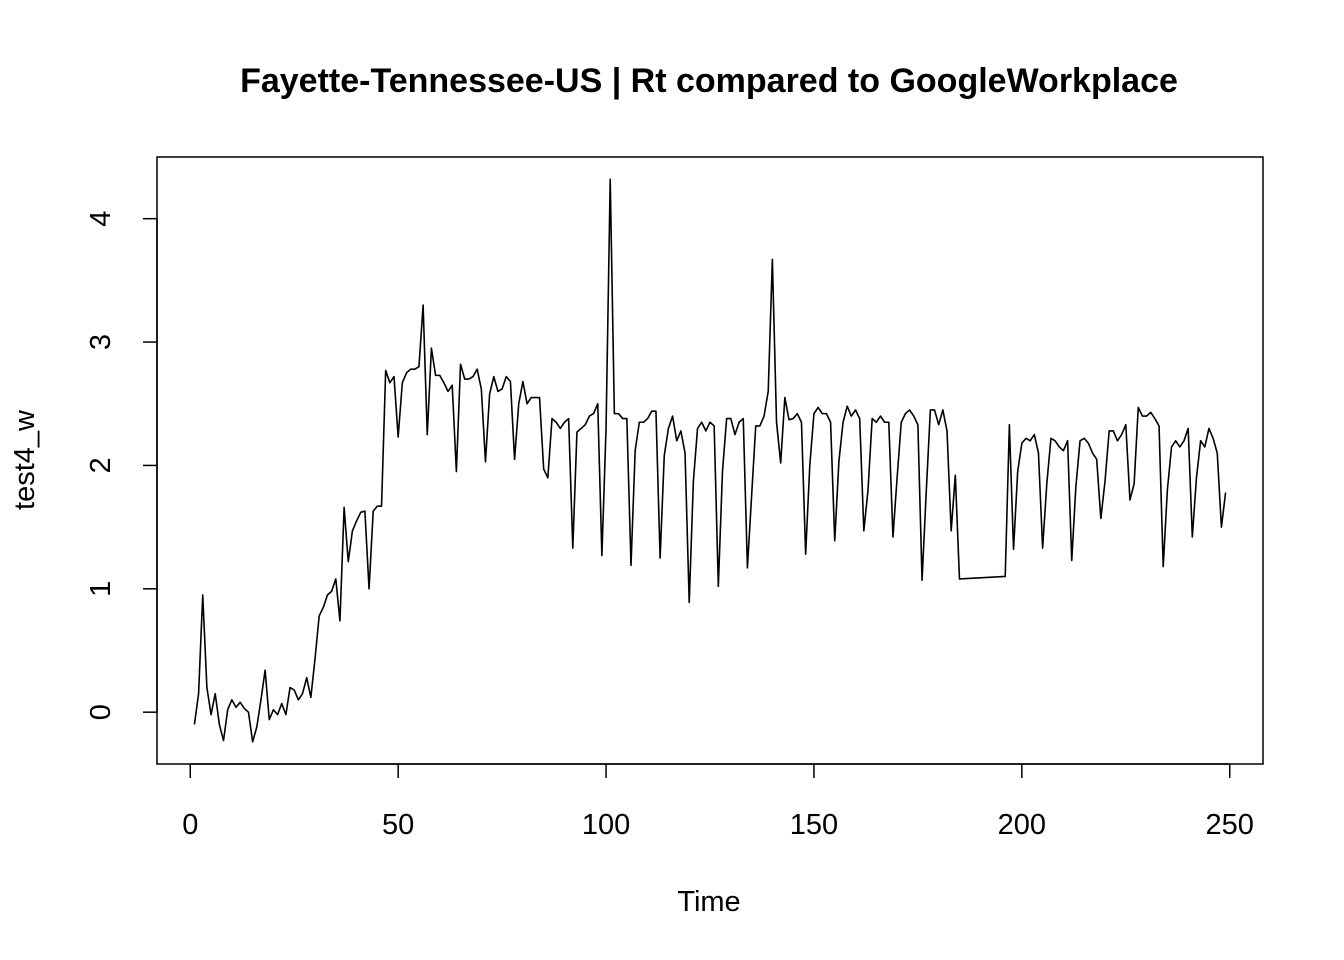 Image resolution: width=1344 pixels, height=960 pixels. What do you see at coordinates (101, 465) in the screenshot?
I see `y-tick-label: 2` at bounding box center [101, 465].